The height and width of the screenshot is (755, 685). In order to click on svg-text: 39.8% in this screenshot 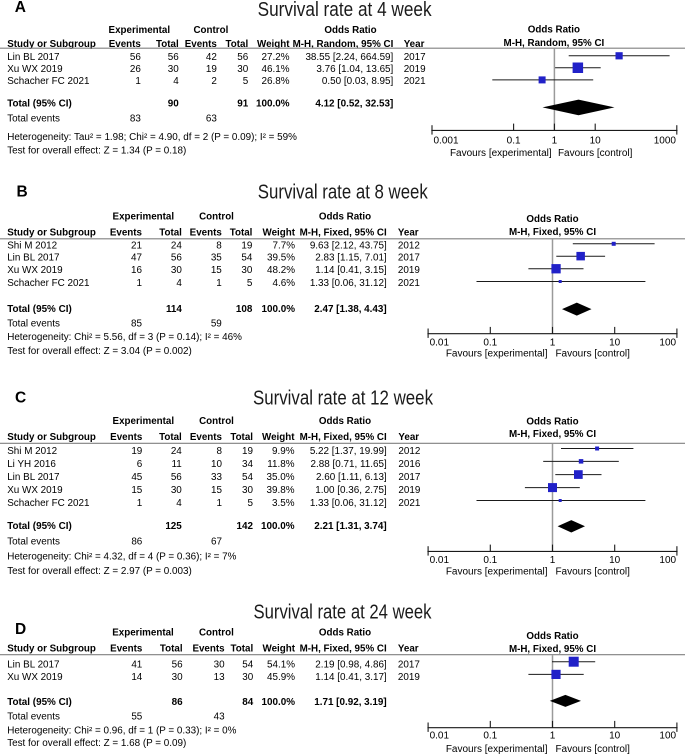, I will do `click(280, 490)`.